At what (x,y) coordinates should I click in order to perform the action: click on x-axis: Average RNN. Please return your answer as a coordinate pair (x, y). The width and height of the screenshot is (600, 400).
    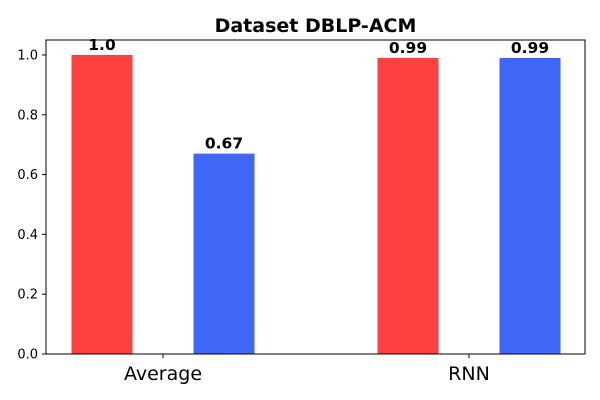
    Looking at the image, I should click on (307, 369).